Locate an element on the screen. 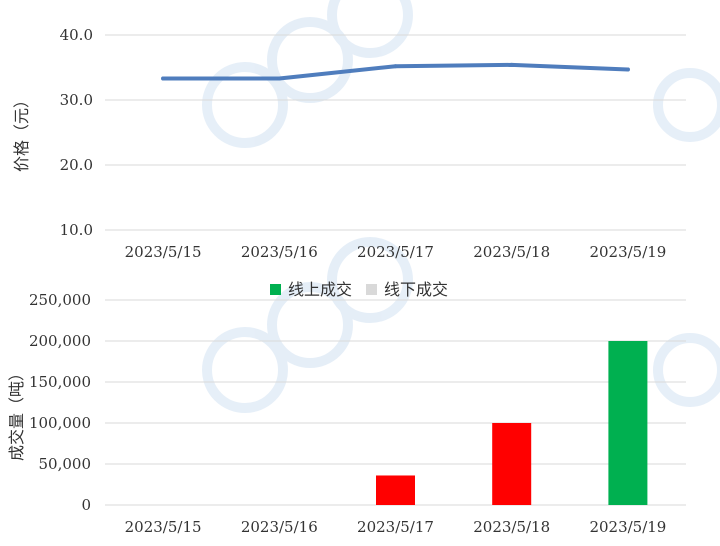 Image resolution: width=720 pixels, height=546 pixels. volume-y-tick-label: 250,000 is located at coordinates (60, 300).